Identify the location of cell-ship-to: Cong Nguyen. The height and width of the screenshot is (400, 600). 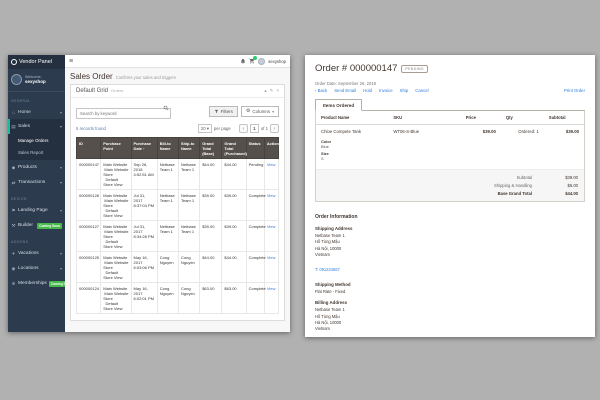
(189, 267).